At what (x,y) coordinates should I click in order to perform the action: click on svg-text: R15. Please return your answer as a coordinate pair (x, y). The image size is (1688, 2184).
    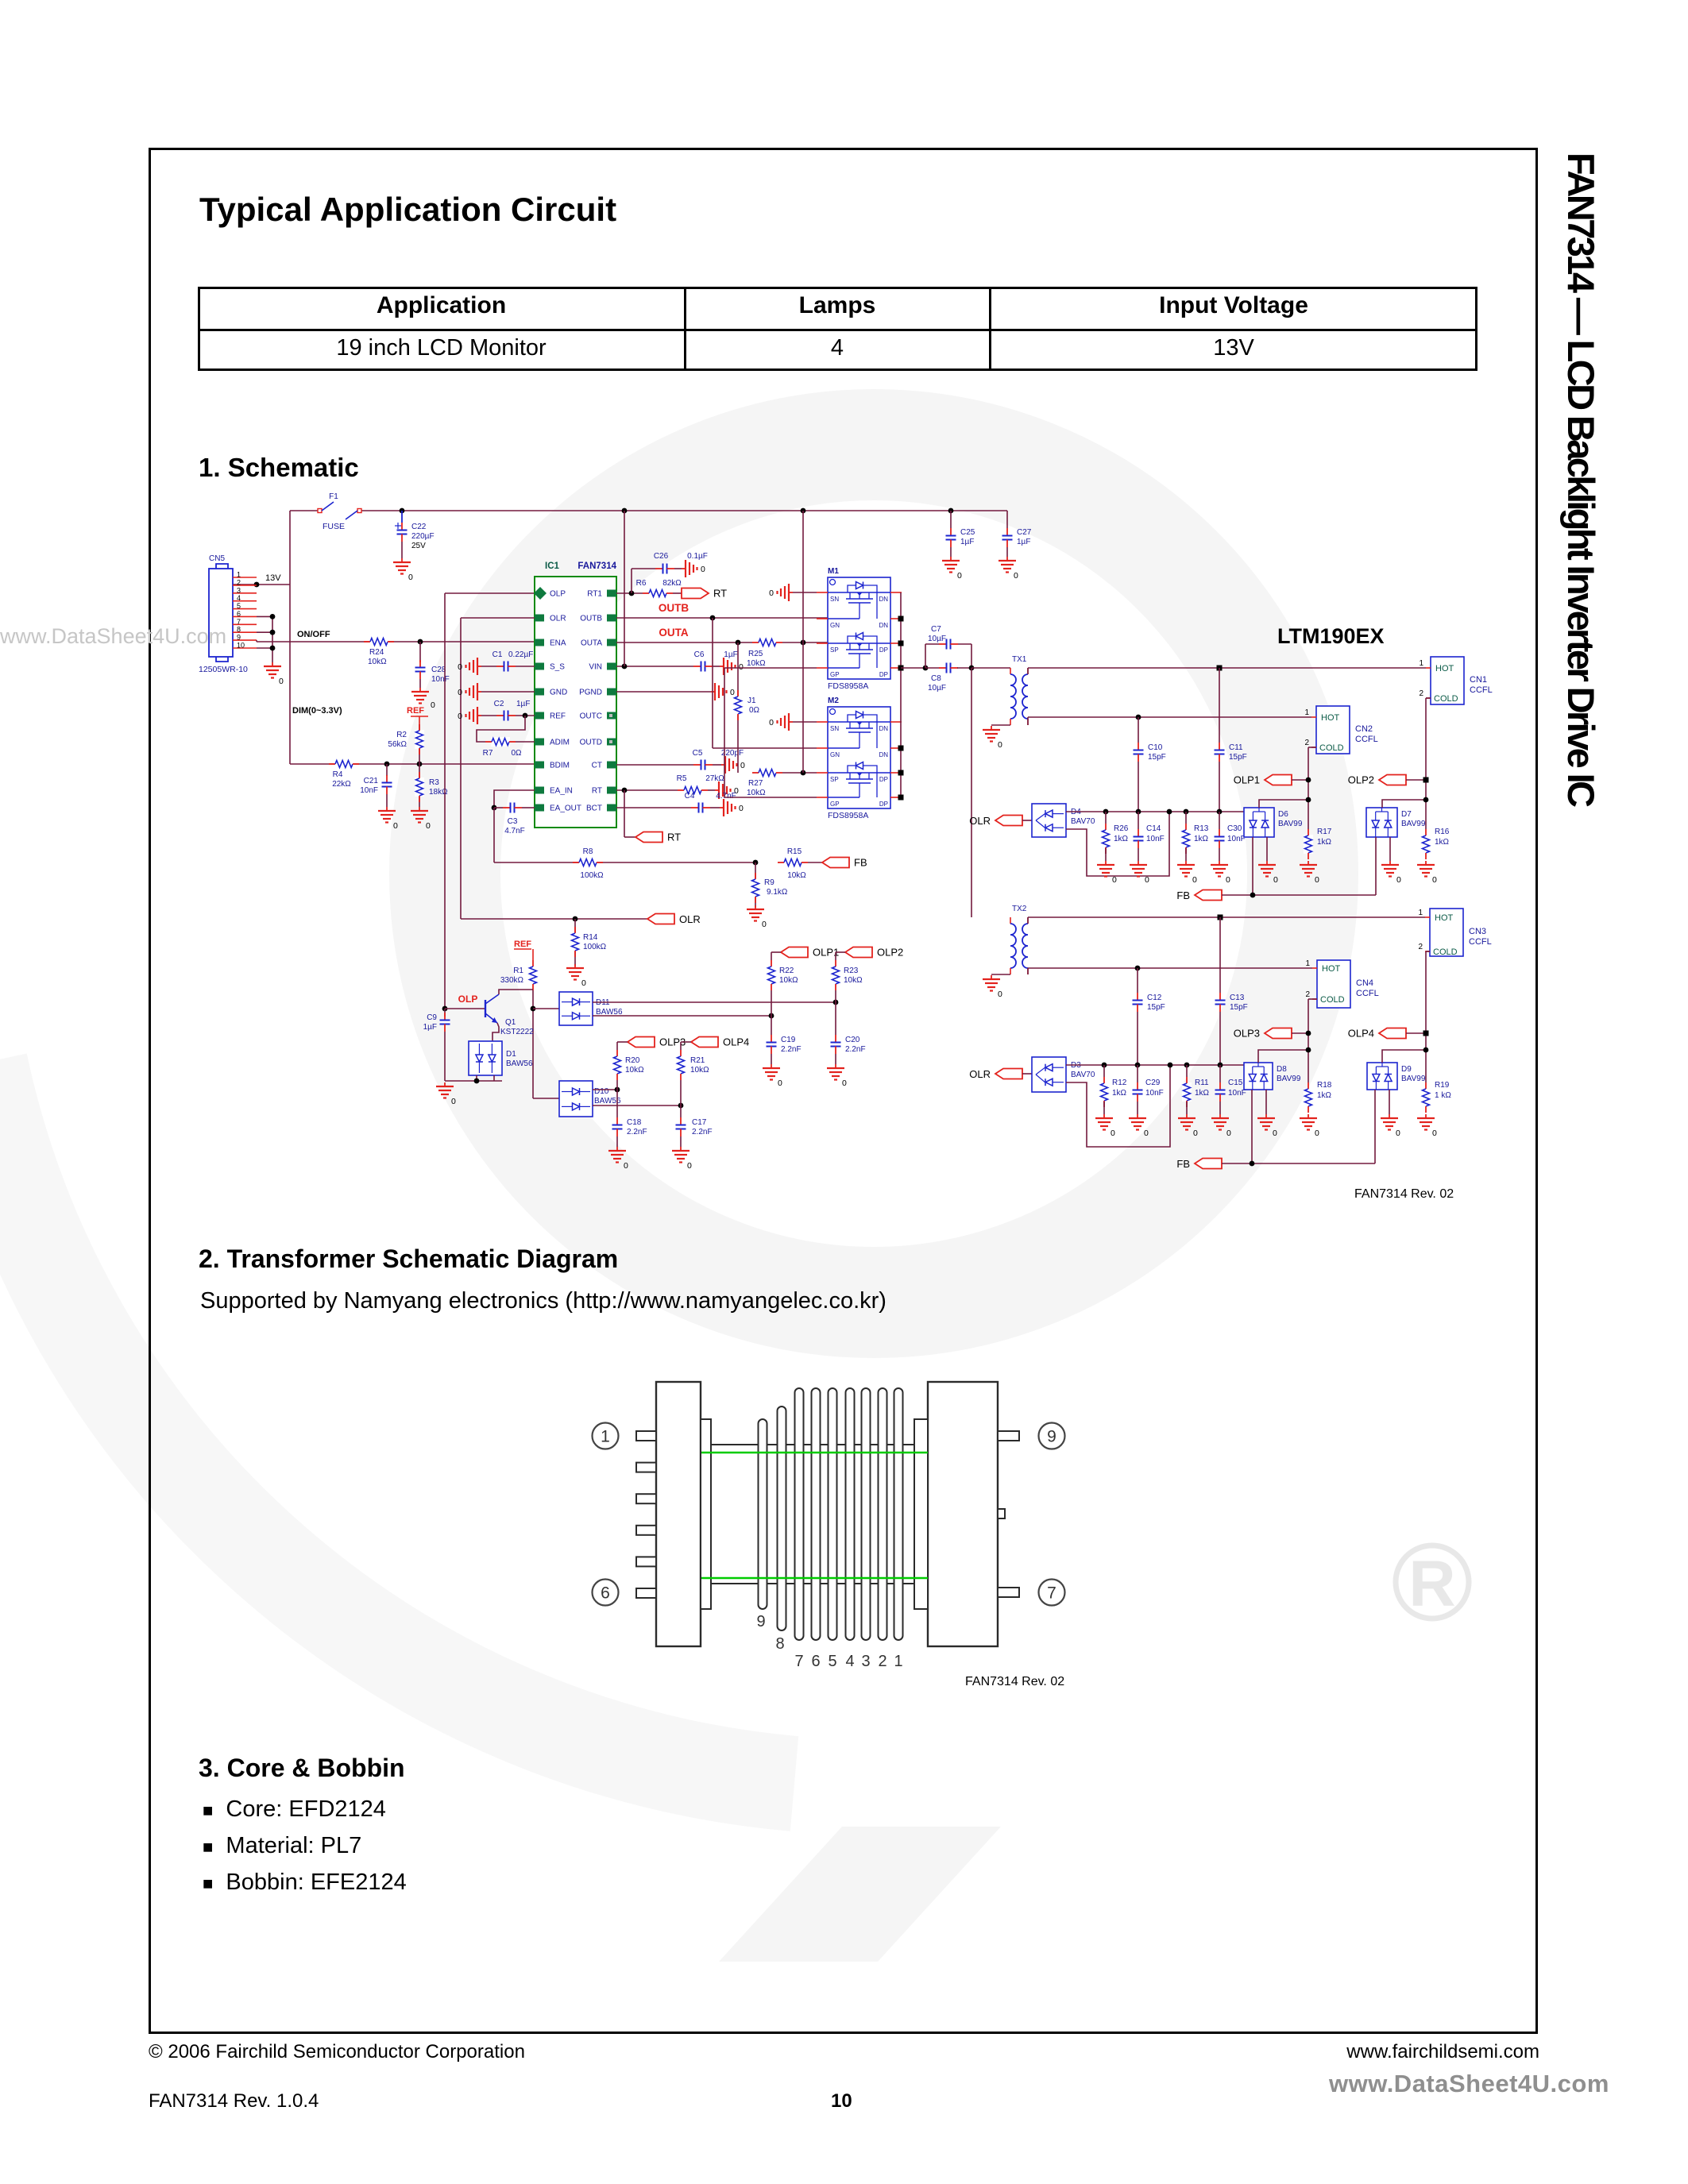
    Looking at the image, I should click on (794, 851).